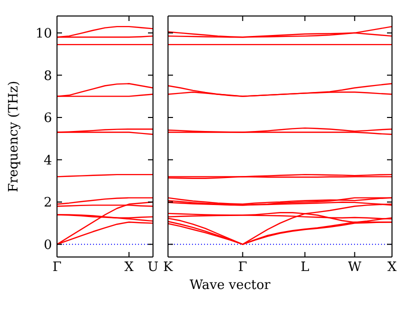 The width and height of the screenshot is (412, 310). Describe the element at coordinates (305, 268) in the screenshot. I see `x-tick-label: L` at that location.